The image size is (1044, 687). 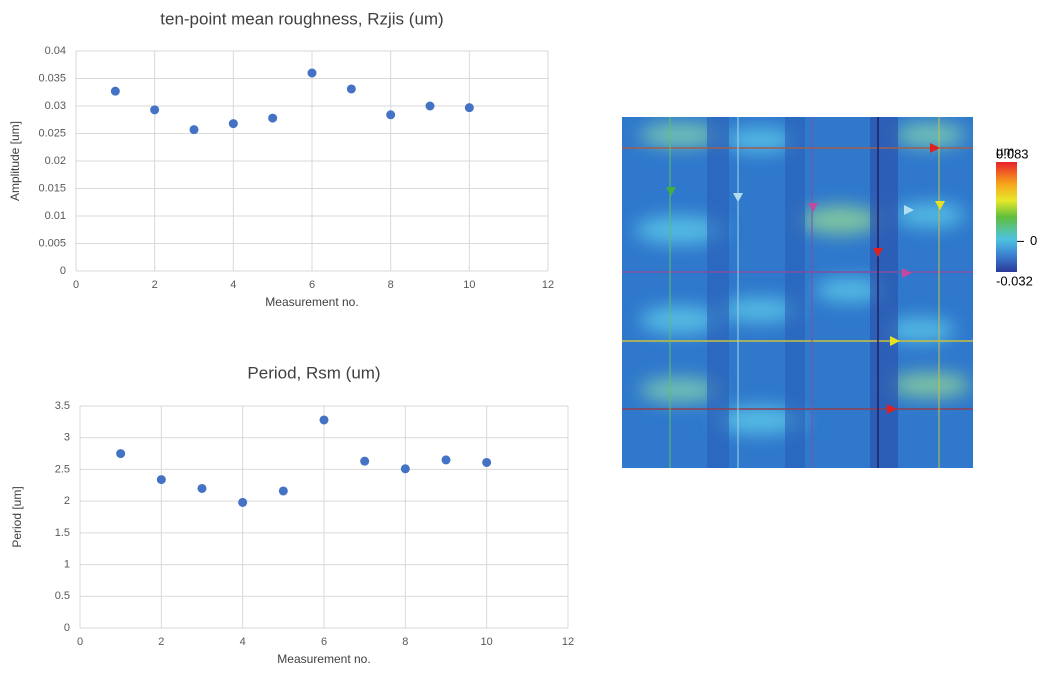 I want to click on y-tick-label: 0.025, so click(x=52, y=133).